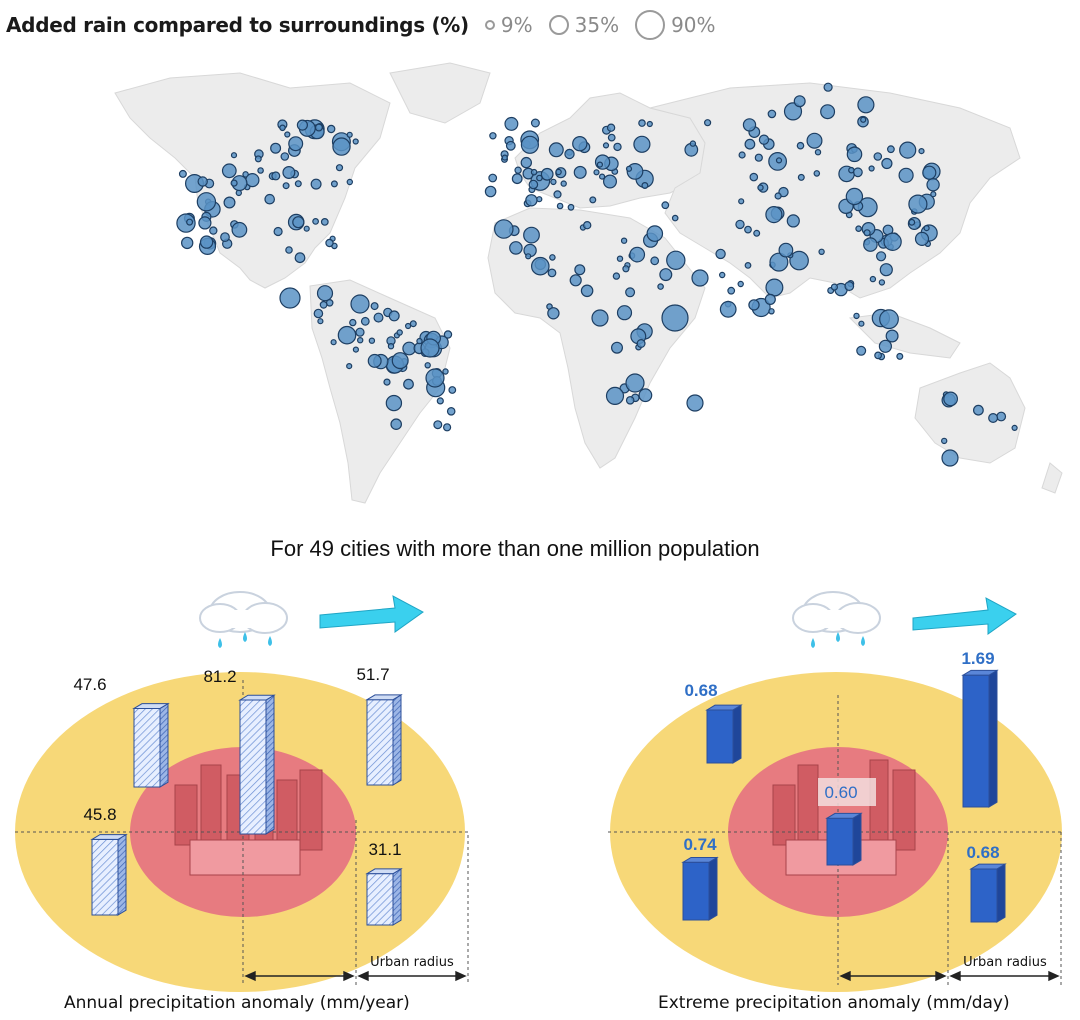 The image size is (1080, 1020). What do you see at coordinates (237, 1003) in the screenshot?
I see `annual-panel-caption: Annual precipitation anomaly (mm/year)` at bounding box center [237, 1003].